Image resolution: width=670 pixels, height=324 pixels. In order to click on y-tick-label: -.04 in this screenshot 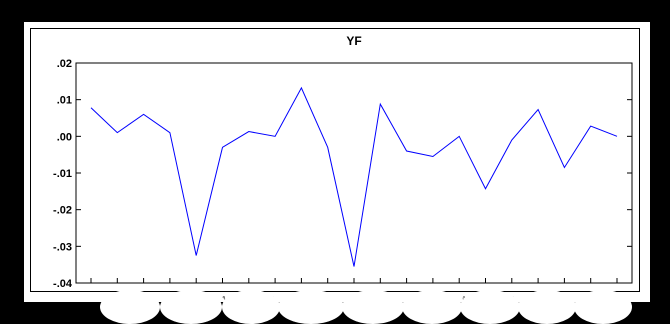, I will do `click(63, 284)`.